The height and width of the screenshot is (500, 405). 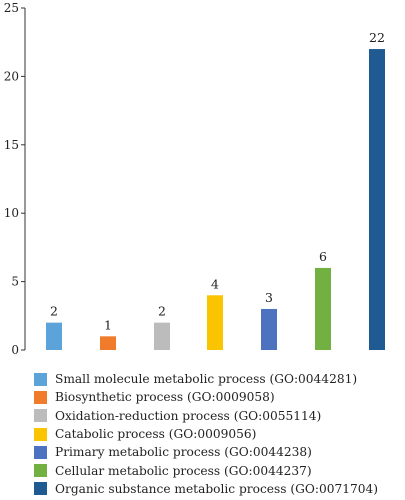 I want to click on legend-item: Cellular metabolic process (GO:0044237), so click(x=219, y=470).